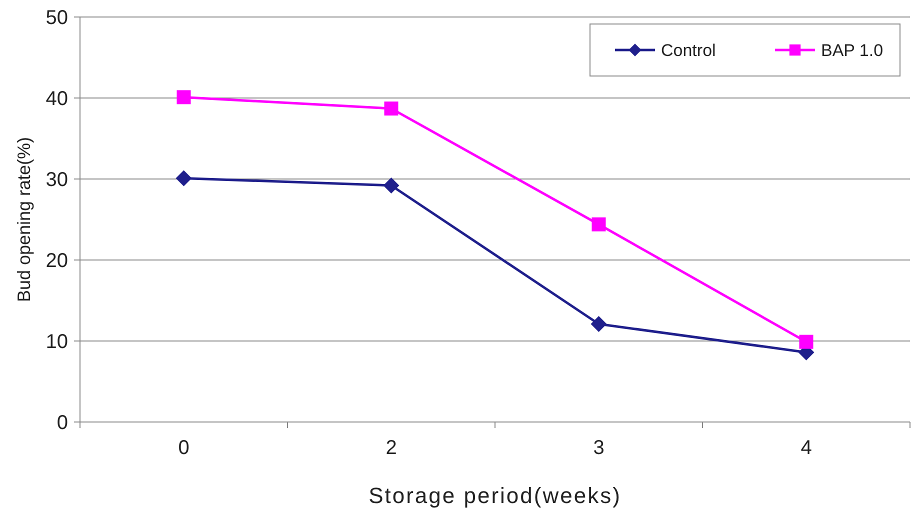 The width and height of the screenshot is (914, 525). What do you see at coordinates (184, 448) in the screenshot?
I see `x-tick-label: 0` at bounding box center [184, 448].